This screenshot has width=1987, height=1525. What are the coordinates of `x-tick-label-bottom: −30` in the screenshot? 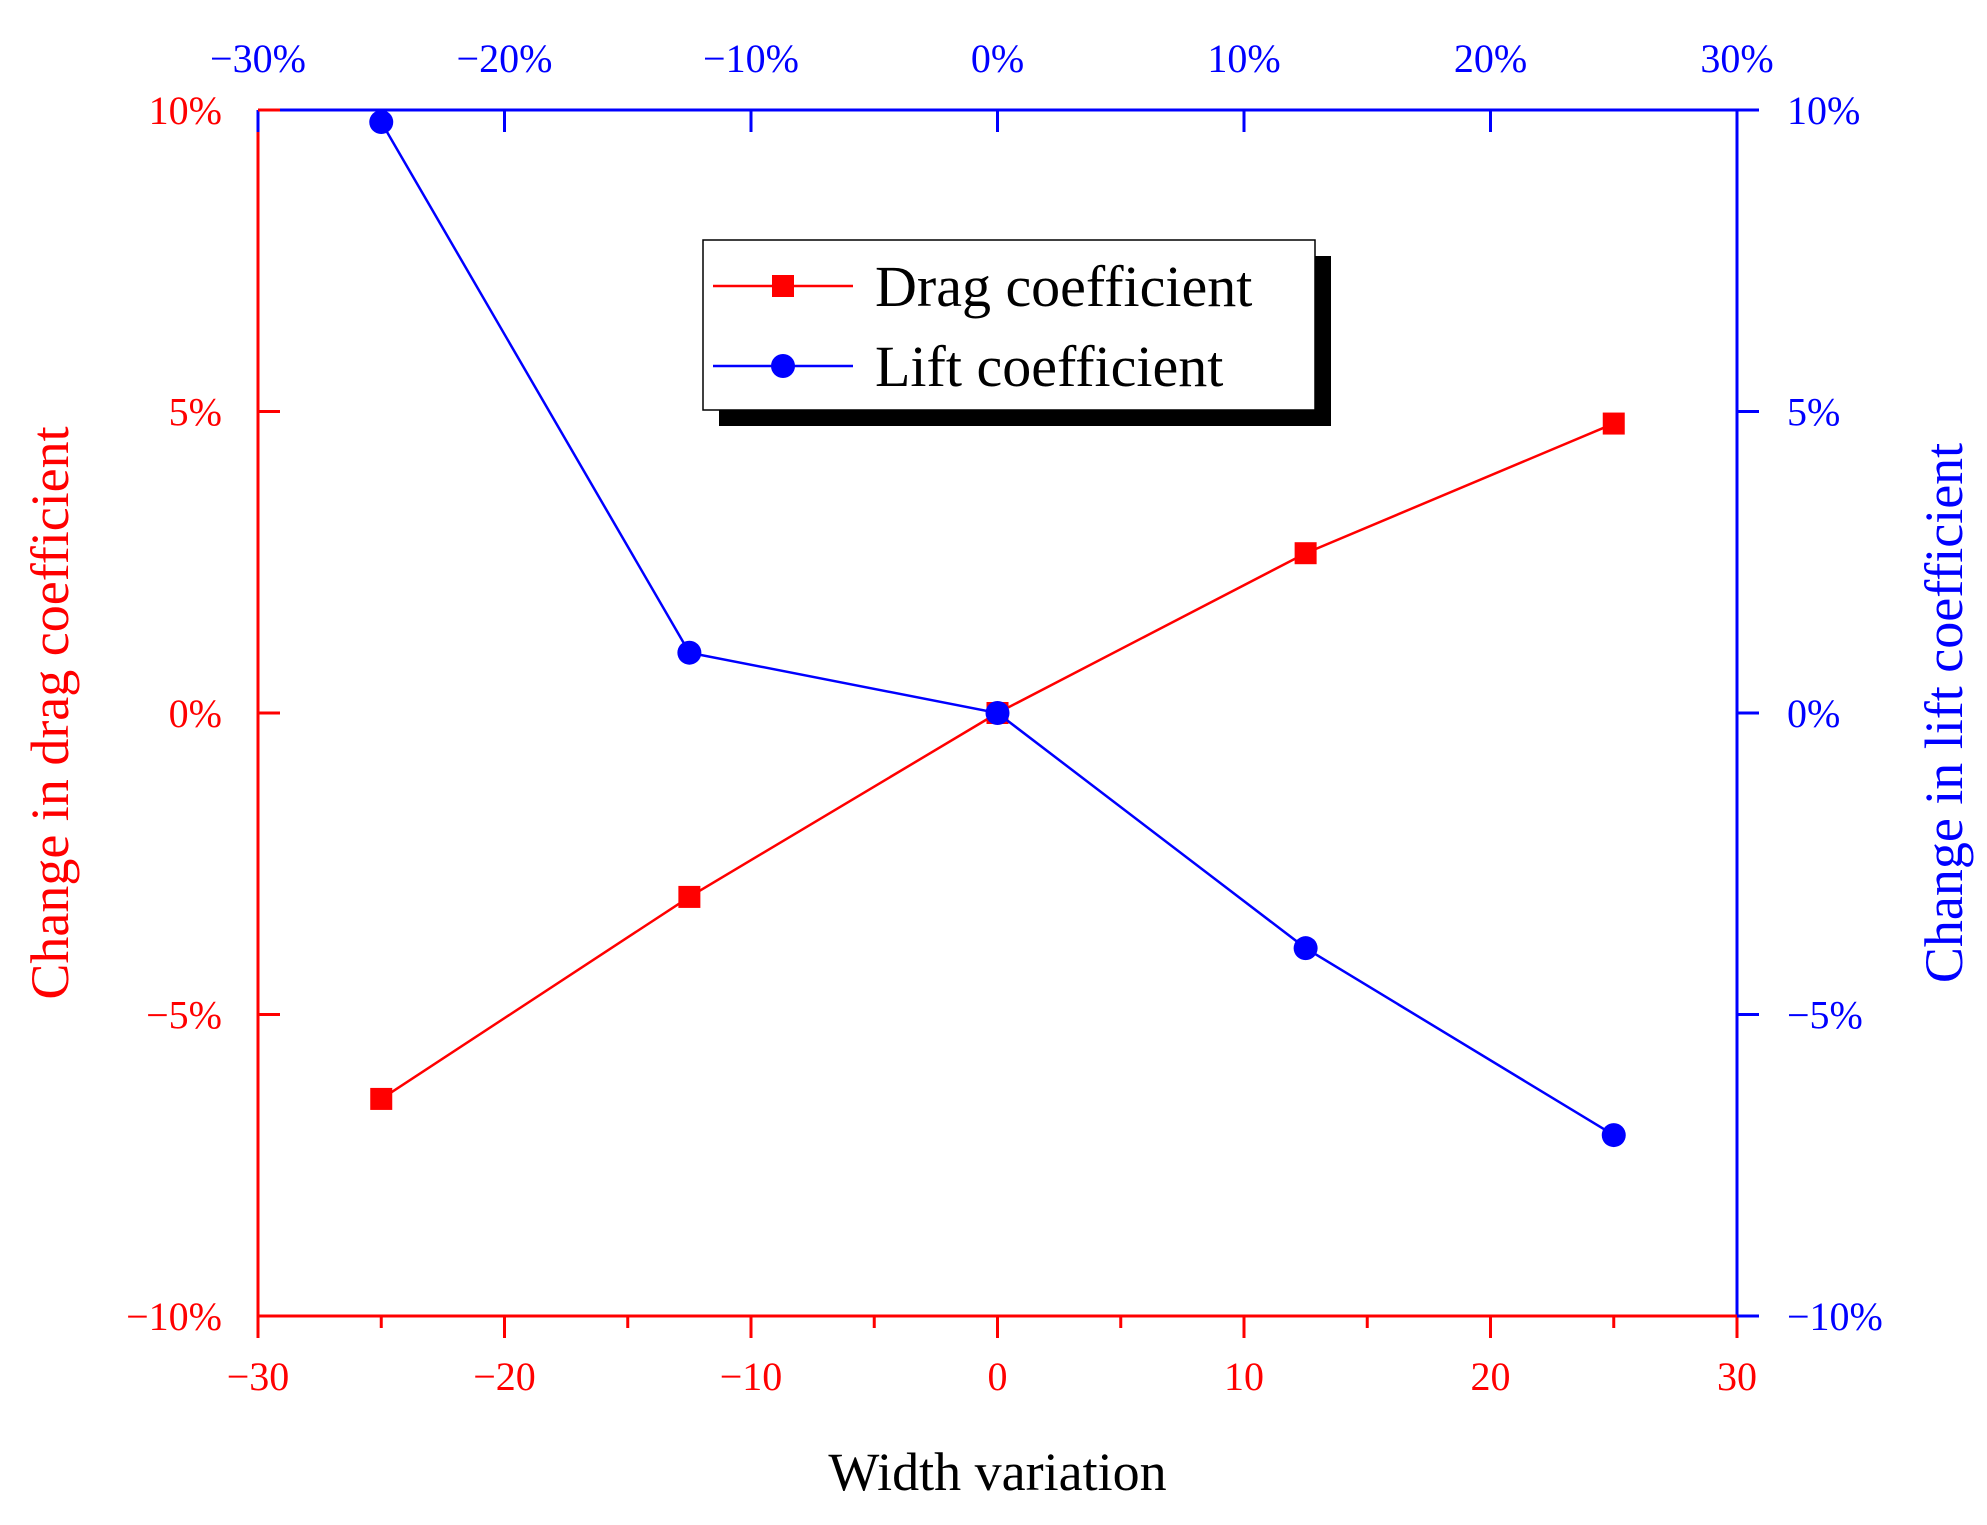 It's located at (258, 1376).